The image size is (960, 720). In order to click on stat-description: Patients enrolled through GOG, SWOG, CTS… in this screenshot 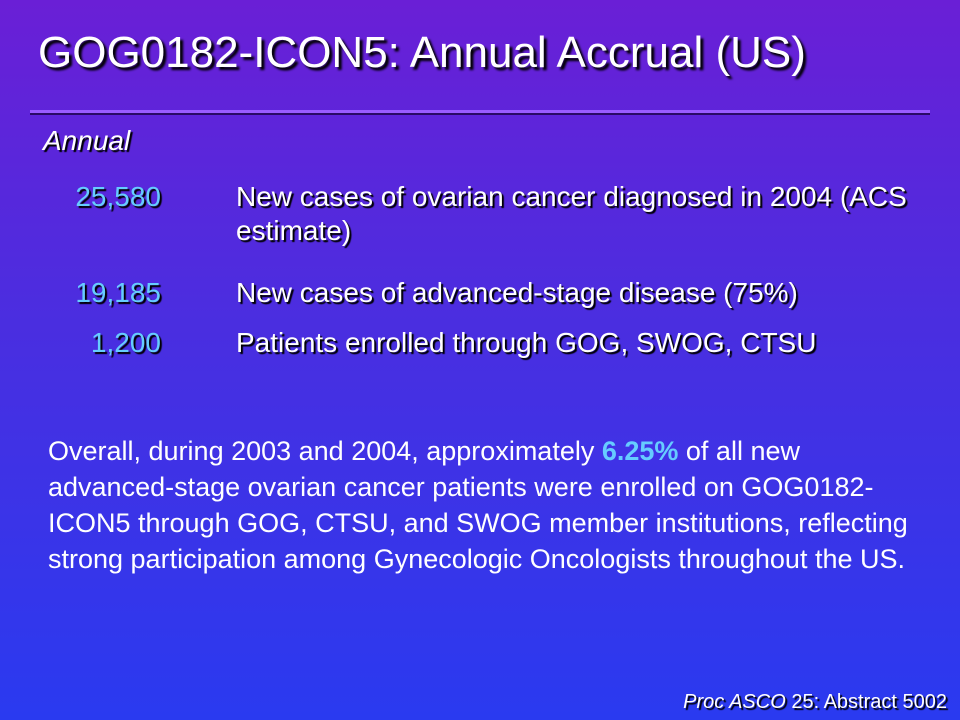, I will do `click(526, 342)`.